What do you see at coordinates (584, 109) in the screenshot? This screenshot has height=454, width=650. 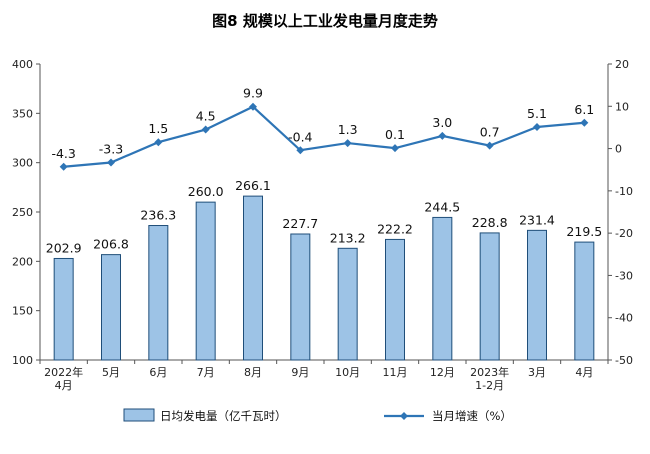 I see `growth-value-label: 6.1` at bounding box center [584, 109].